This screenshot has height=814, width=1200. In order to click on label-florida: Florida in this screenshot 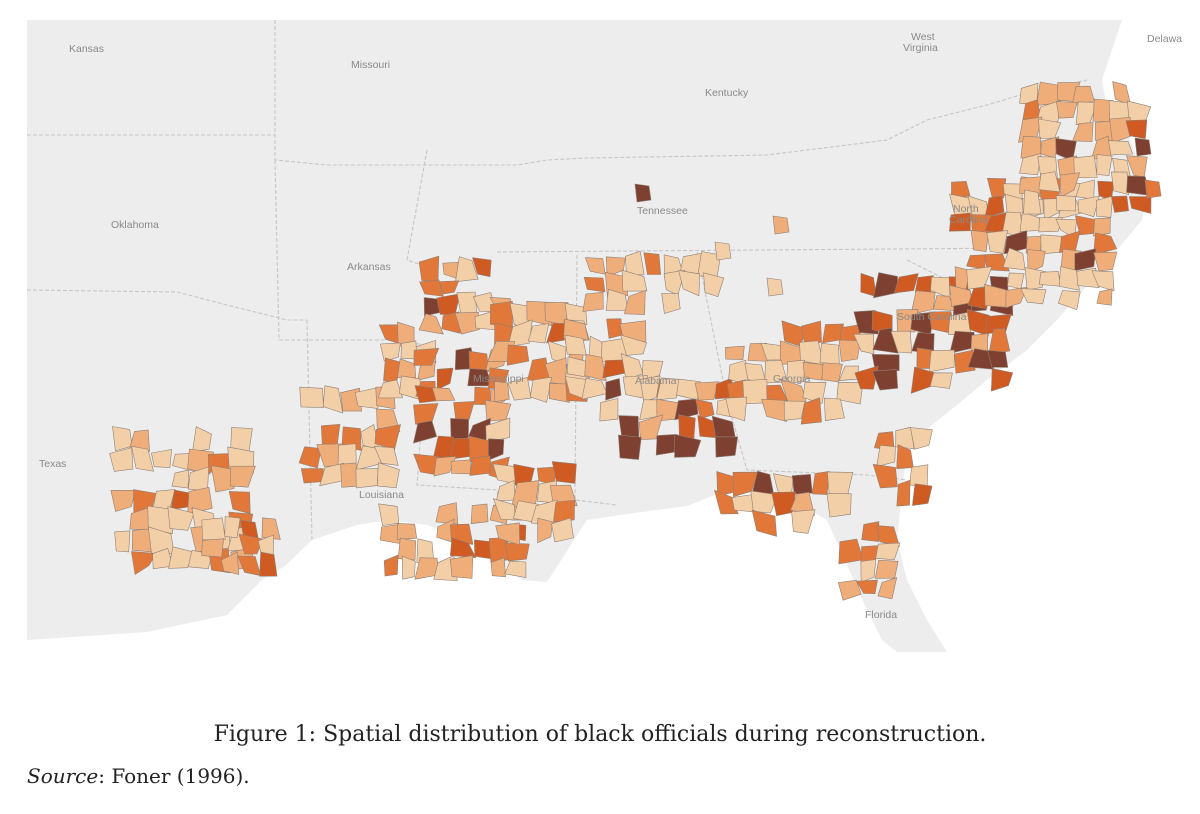, I will do `click(881, 615)`.